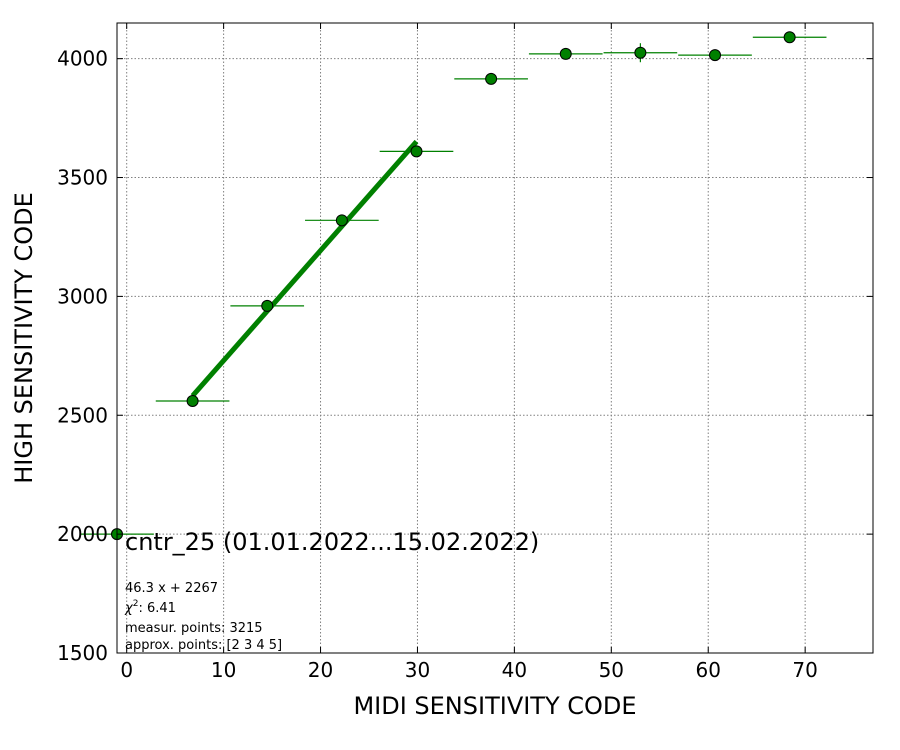 The height and width of the screenshot is (750, 900). What do you see at coordinates (82, 178) in the screenshot?
I see `y-tick-label: 3500` at bounding box center [82, 178].